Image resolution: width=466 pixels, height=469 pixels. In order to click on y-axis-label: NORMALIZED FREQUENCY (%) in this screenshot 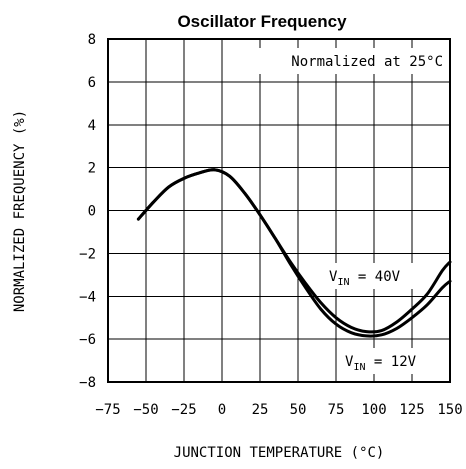, I will do `click(20, 211)`.